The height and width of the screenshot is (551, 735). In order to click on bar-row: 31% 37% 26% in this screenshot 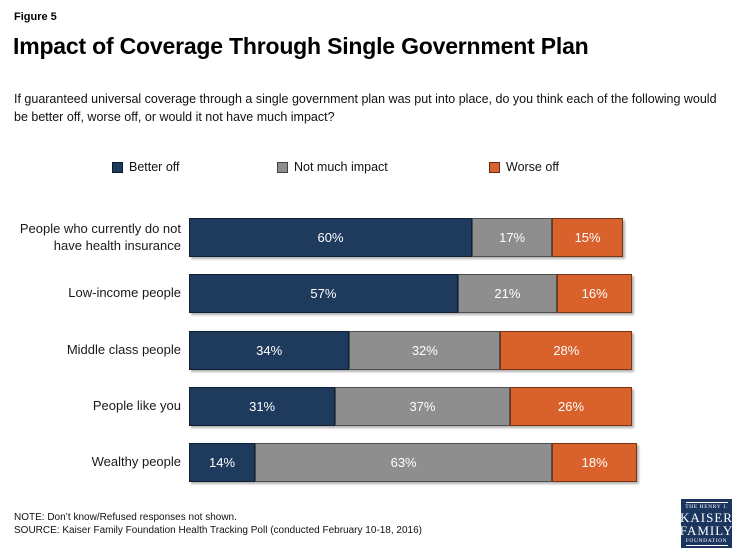, I will do `click(411, 406)`.